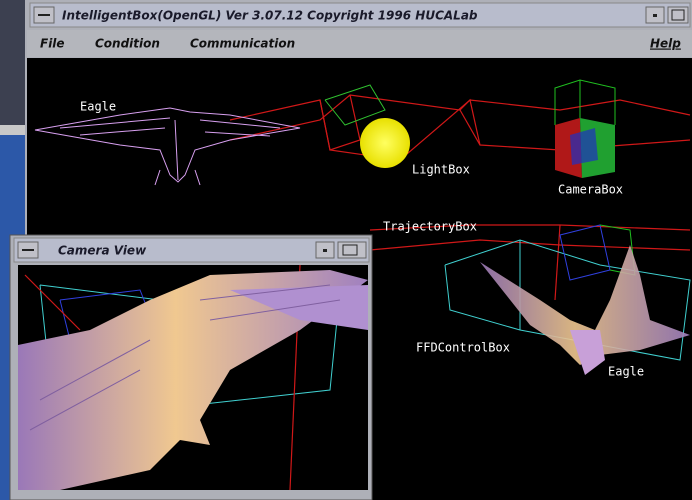 This screenshot has height=500, width=692. Describe the element at coordinates (191, 250) in the screenshot. I see `camera-title-bar` at that location.